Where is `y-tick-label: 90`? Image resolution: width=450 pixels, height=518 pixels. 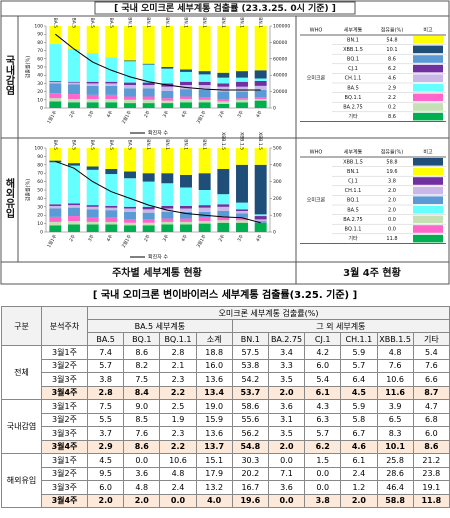
y-tick-label: 90 is located at coordinates (40, 35).